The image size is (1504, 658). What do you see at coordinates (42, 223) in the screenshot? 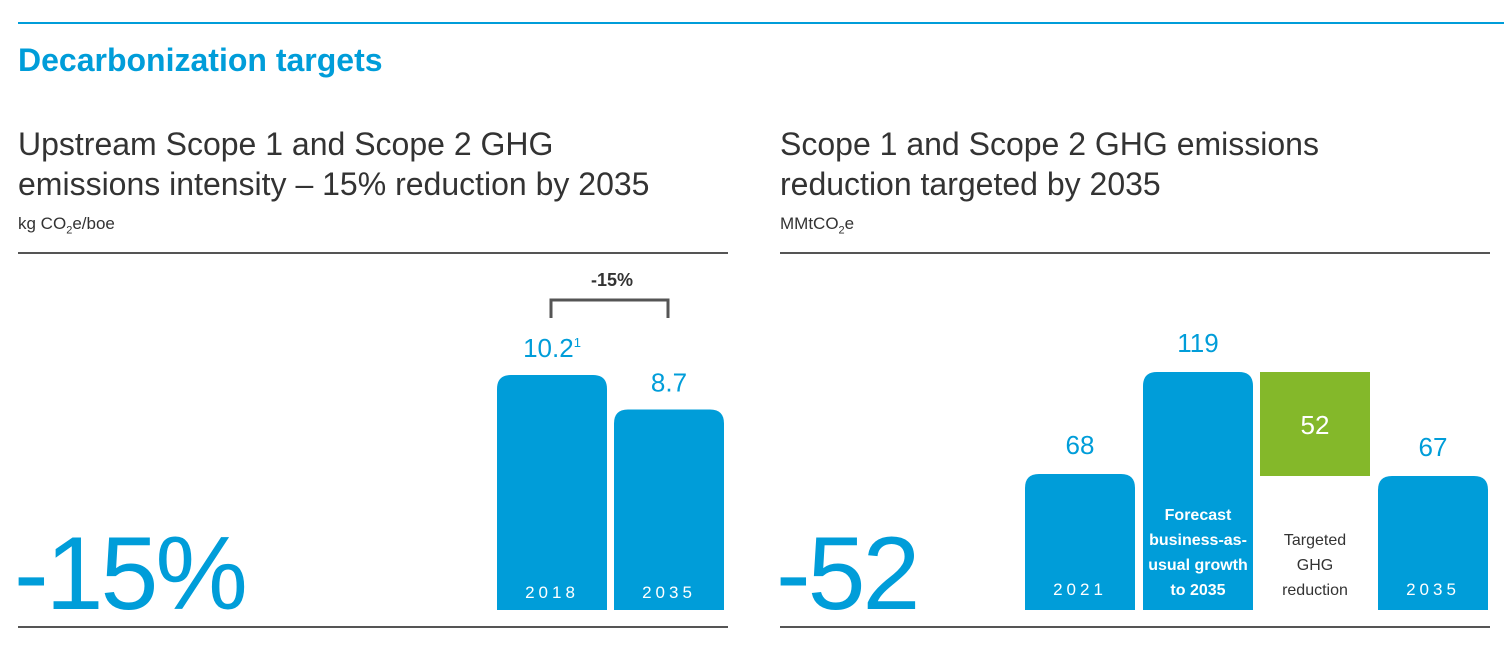
I see `left-unit-prefix: kg CO` at bounding box center [42, 223].